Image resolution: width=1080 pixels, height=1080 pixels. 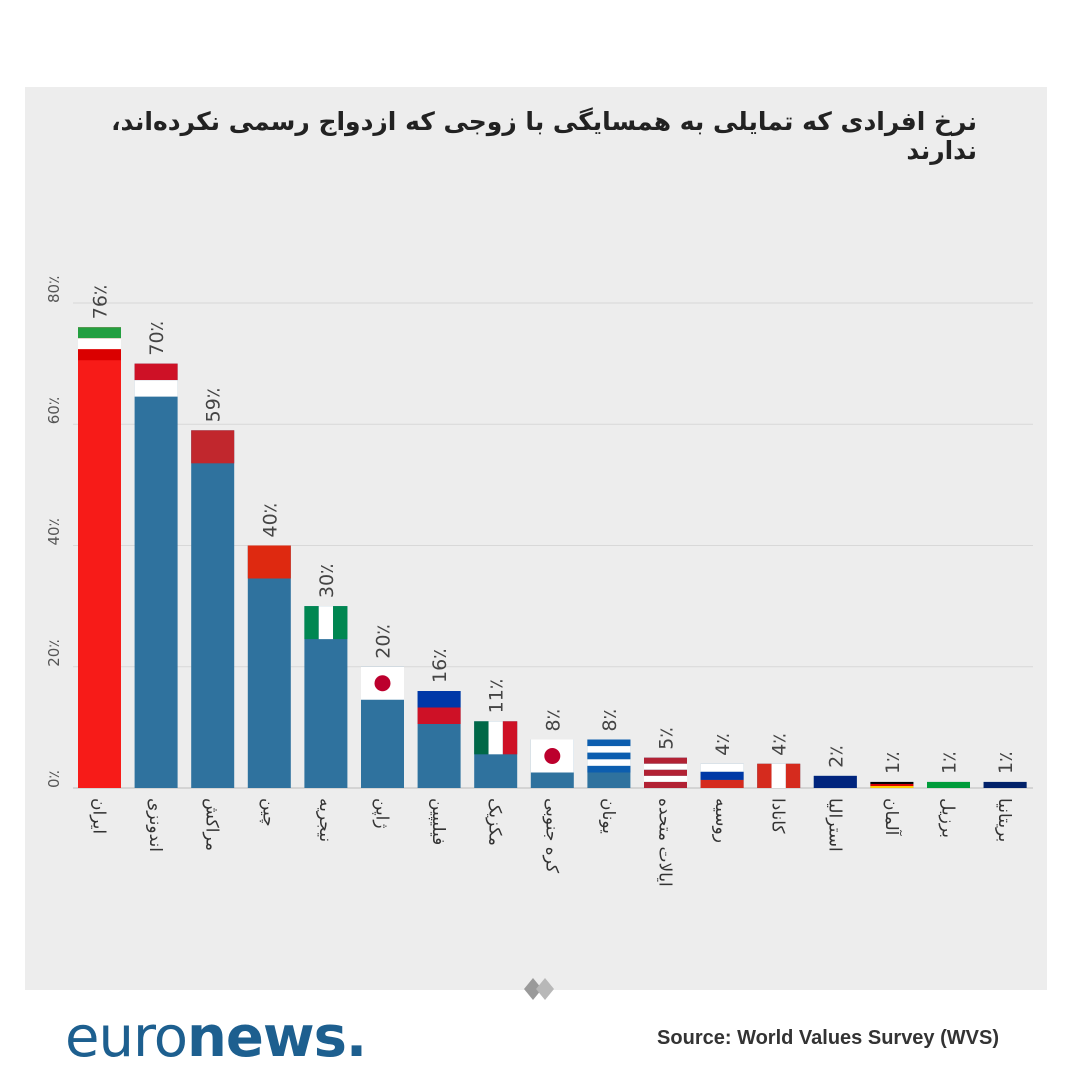 What do you see at coordinates (665, 842) in the screenshot?
I see `x-tick-label: ایالات متحده` at bounding box center [665, 842].